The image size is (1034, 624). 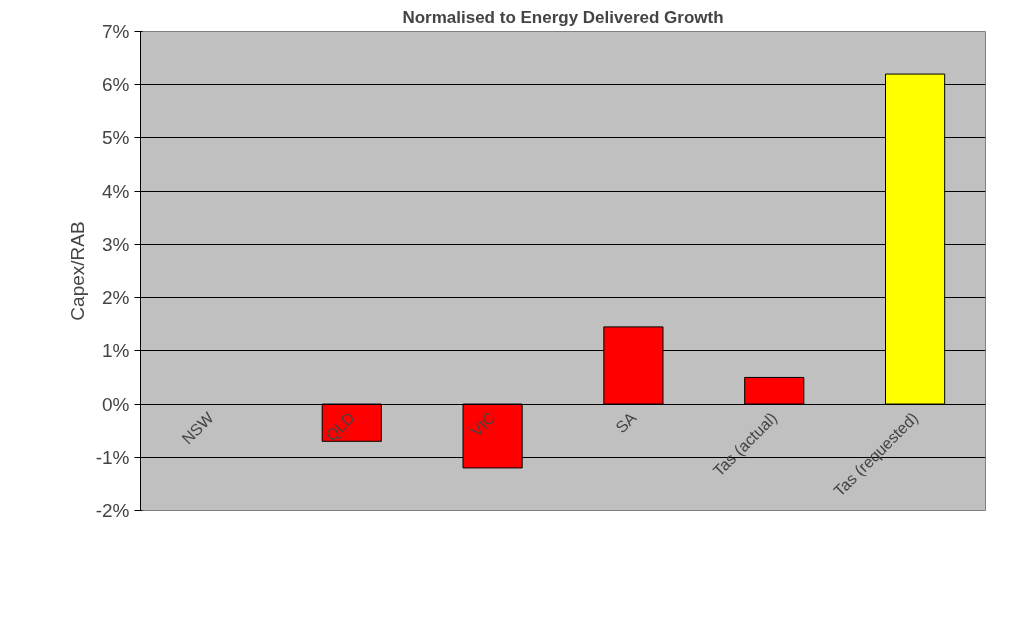 I want to click on x-tick-label: QLD, so click(x=340, y=427).